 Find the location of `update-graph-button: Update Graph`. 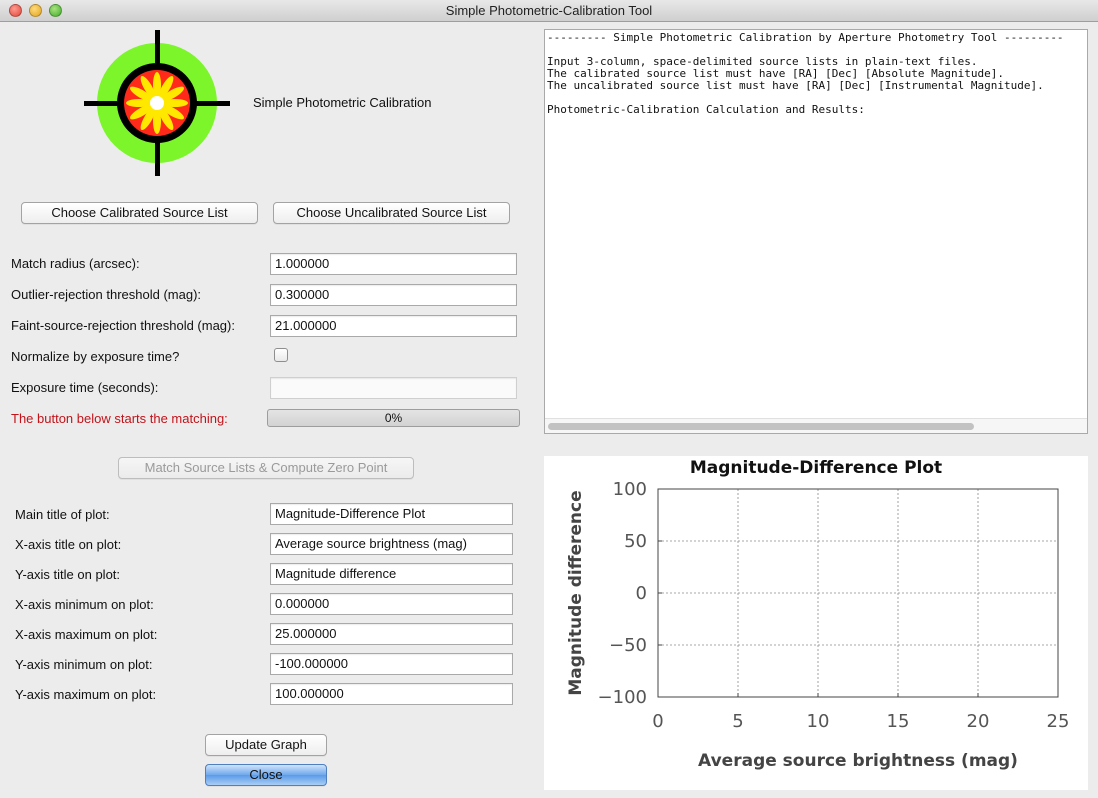

update-graph-button: Update Graph is located at coordinates (266, 745).